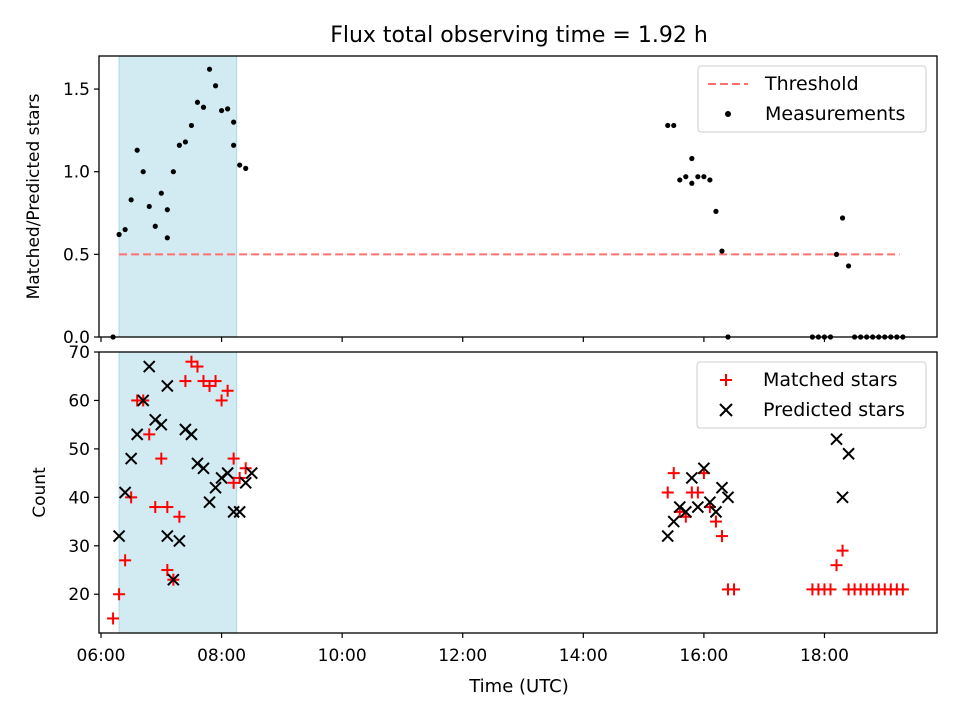 The image size is (960, 720). I want to click on top-y-ticks: 0.0 0.5 1.0 1.5, so click(81, 214).